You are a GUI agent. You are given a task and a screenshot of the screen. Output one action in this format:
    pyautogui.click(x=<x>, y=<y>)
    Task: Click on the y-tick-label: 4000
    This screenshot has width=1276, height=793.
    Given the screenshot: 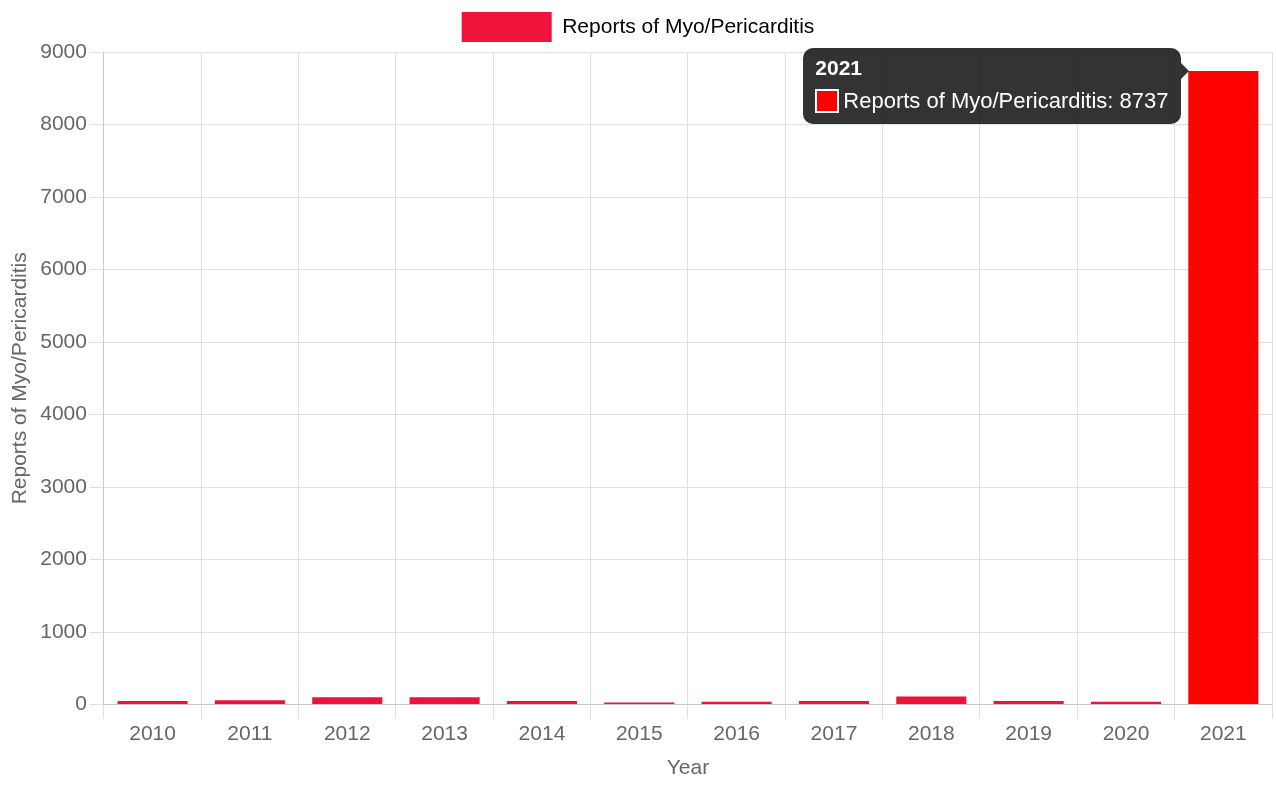 What is the action you would take?
    pyautogui.click(x=63, y=413)
    